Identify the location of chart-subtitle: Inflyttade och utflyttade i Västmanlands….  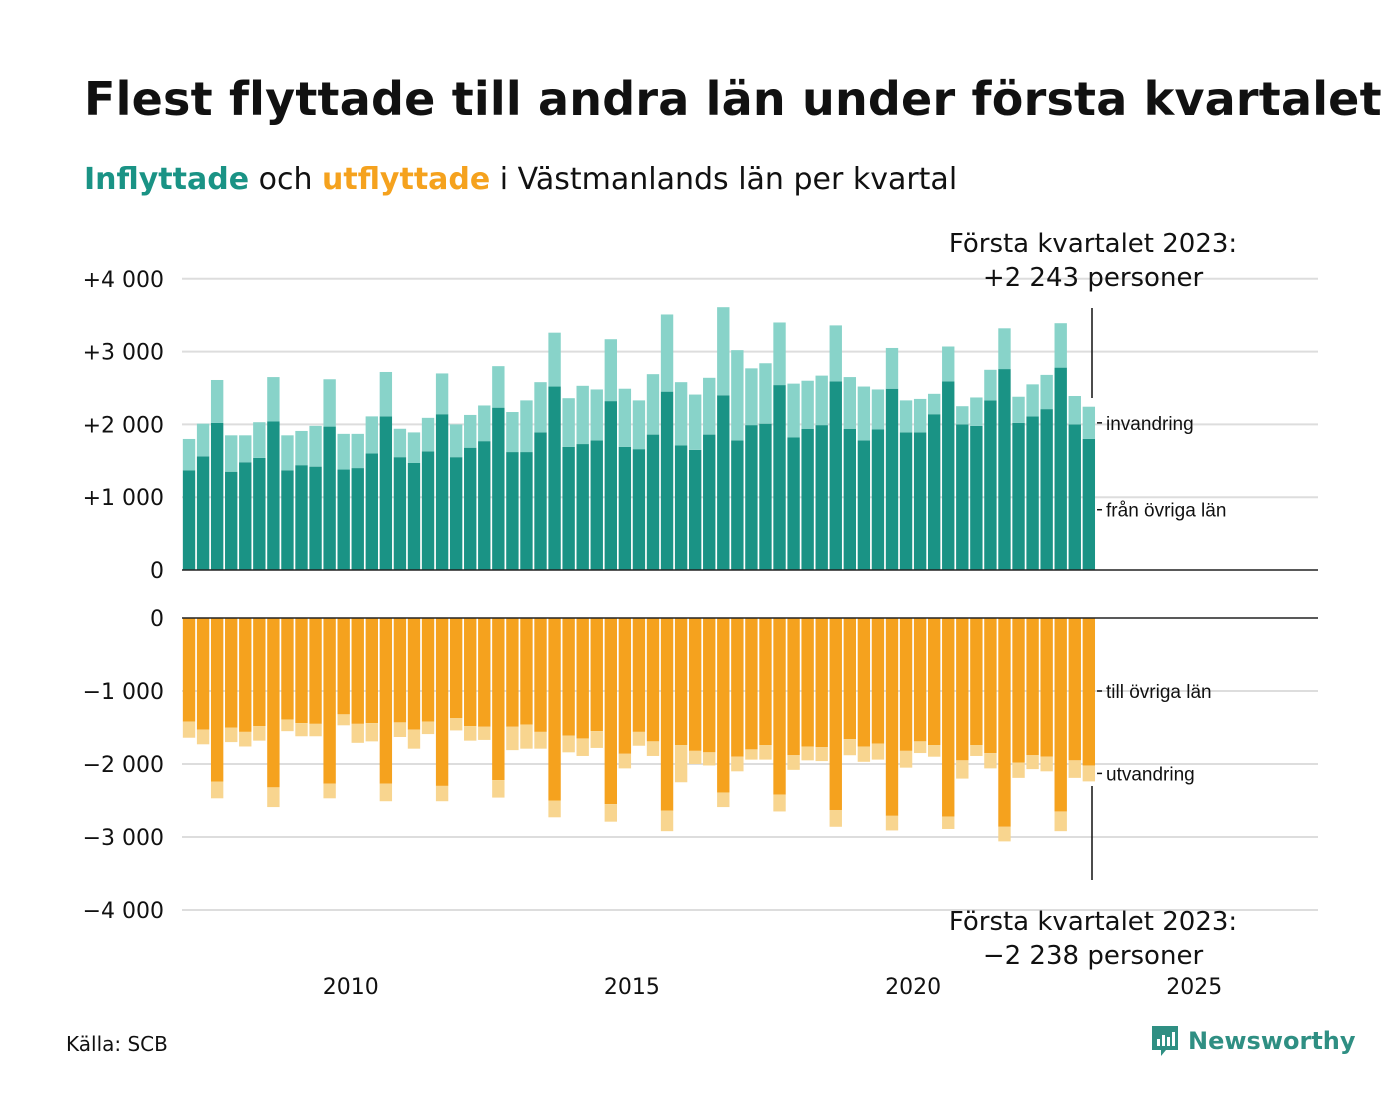
(520, 179).